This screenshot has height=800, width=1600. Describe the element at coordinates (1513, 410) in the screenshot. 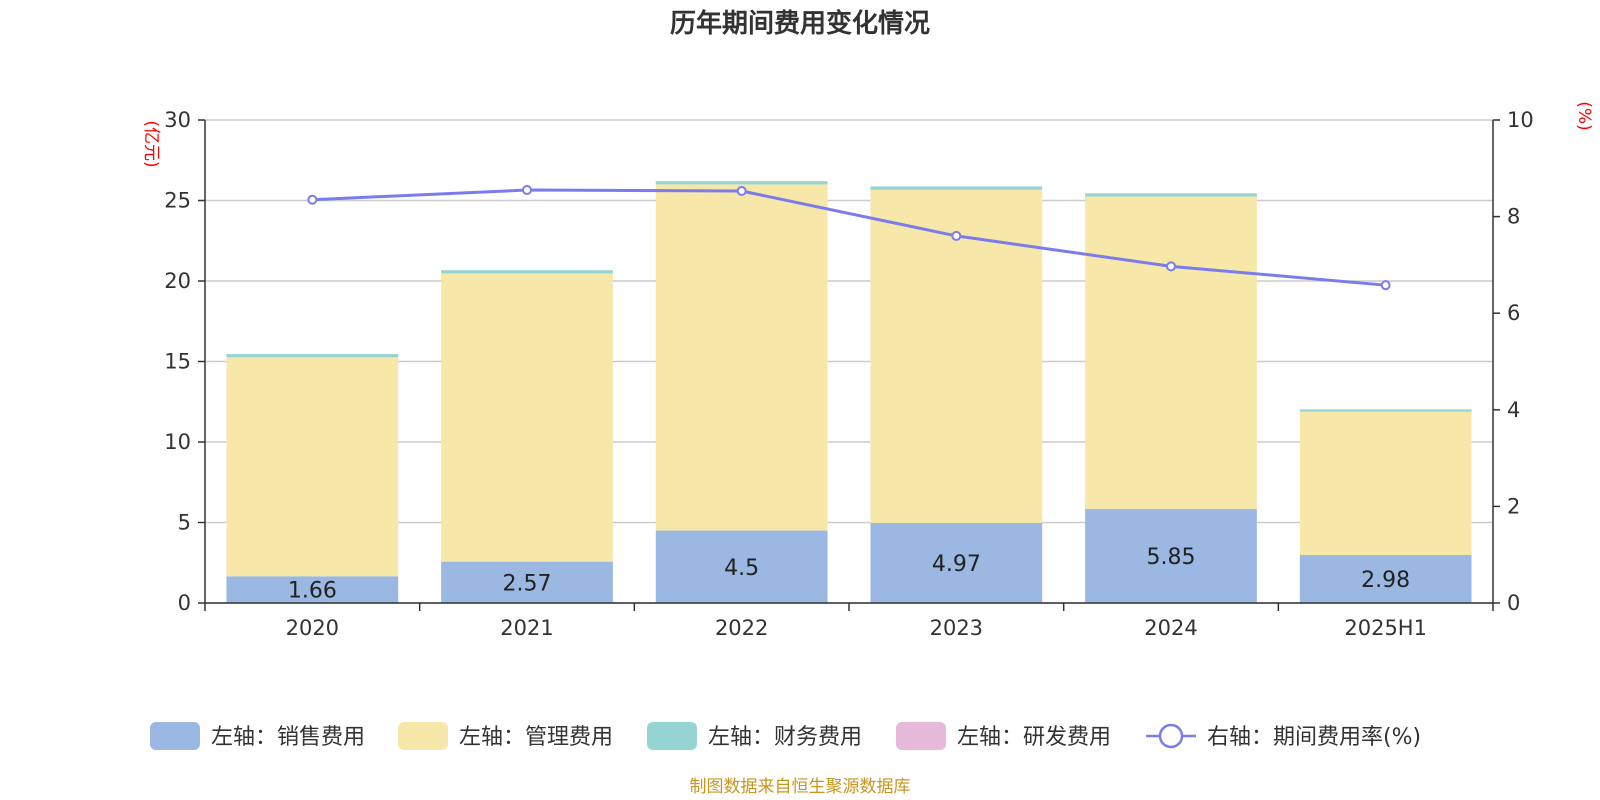

I see `right-tick-label: 4` at that location.